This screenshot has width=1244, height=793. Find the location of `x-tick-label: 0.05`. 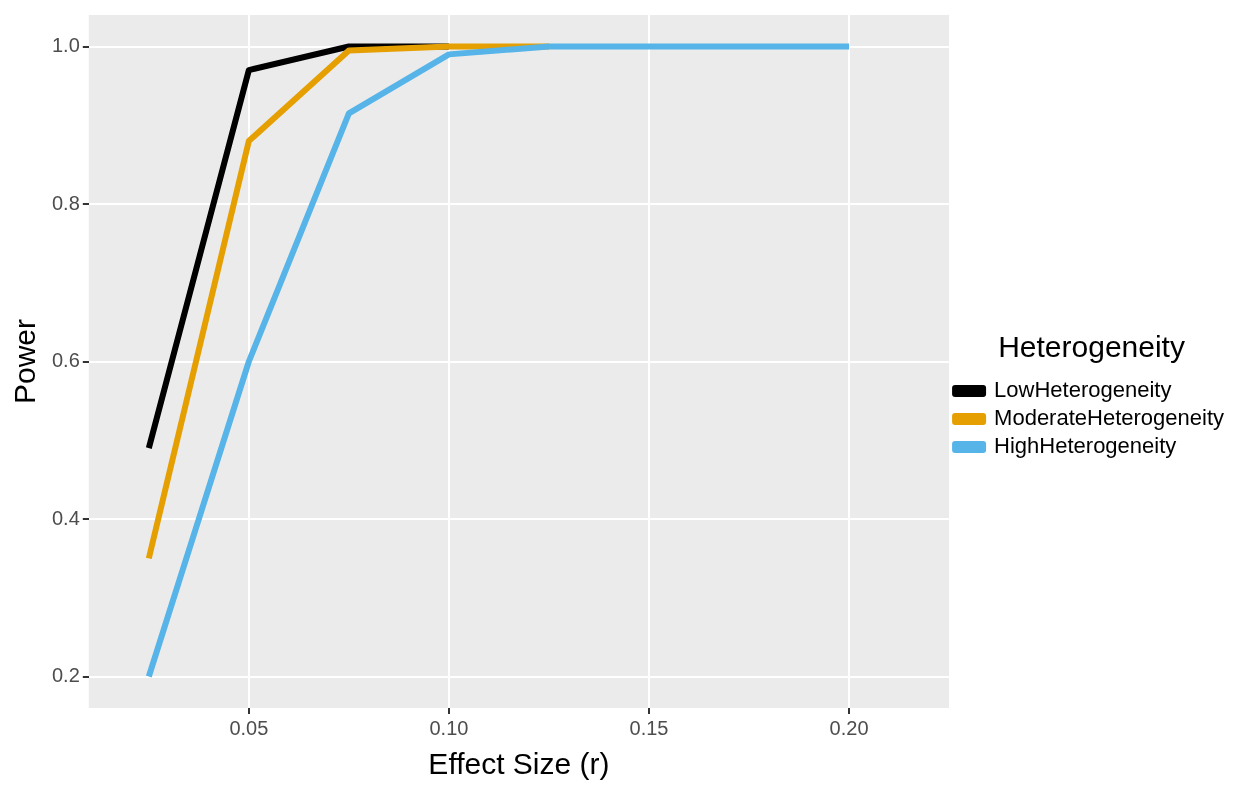

x-tick-label: 0.05 is located at coordinates (249, 727).